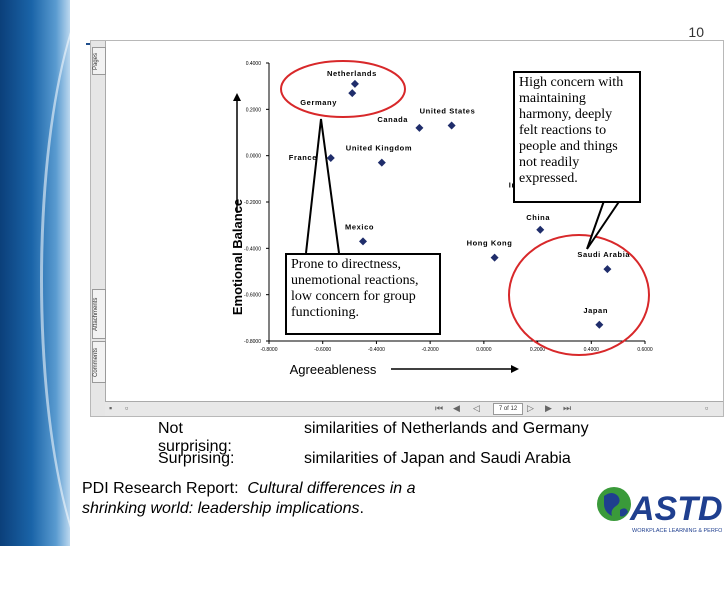 This screenshot has width=728, height=600. What do you see at coordinates (446, 428) in the screenshot?
I see `note-text: similarities of Netherlands and Germany` at bounding box center [446, 428].